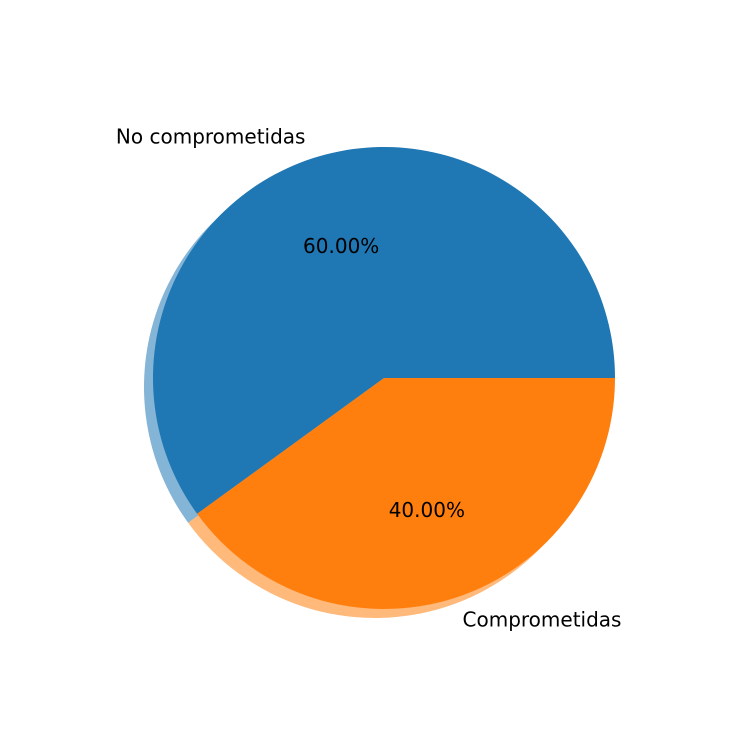  I want to click on pie-pct-label-comprometidas: 40.00%, so click(427, 510).